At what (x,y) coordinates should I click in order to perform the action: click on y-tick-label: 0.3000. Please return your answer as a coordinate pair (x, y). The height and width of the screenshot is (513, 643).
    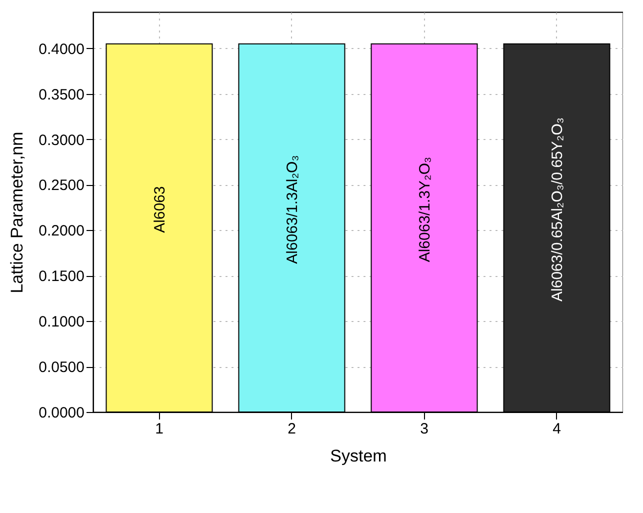
    Looking at the image, I should click on (61, 140).